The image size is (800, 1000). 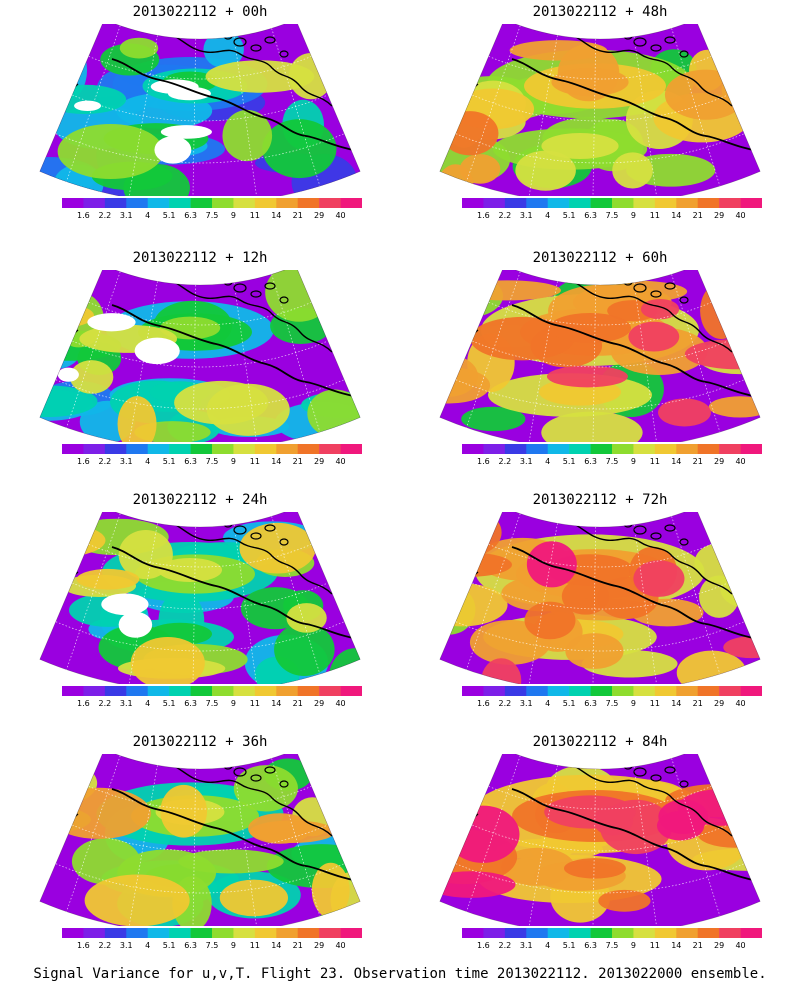 I want to click on panel-title: 2013022112 + 84h, so click(x=600, y=742).